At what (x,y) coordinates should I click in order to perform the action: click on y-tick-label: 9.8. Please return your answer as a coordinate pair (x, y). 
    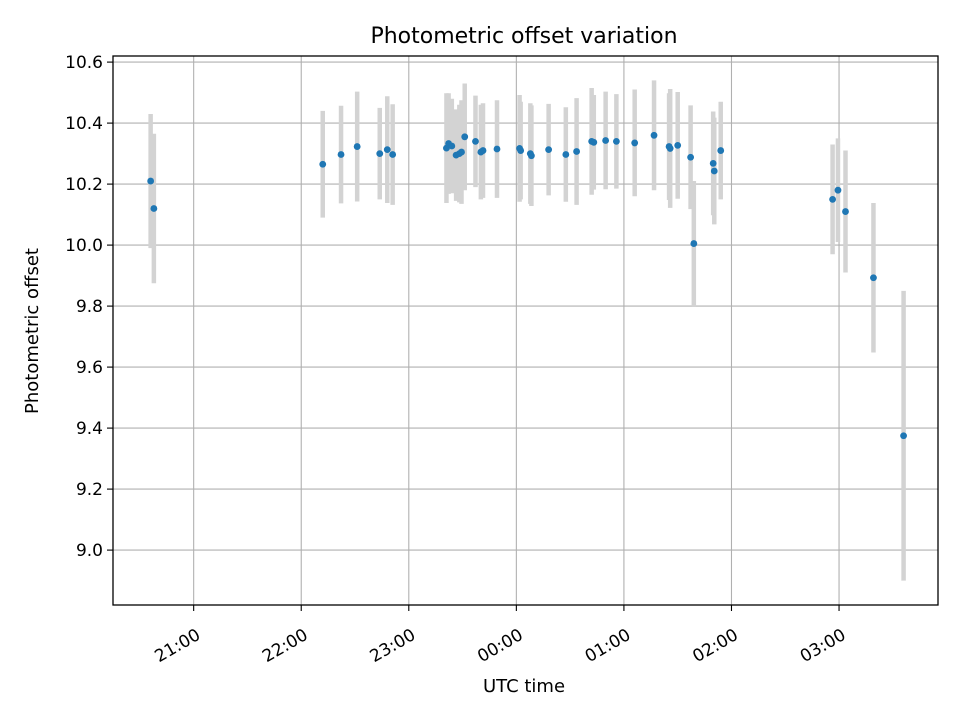
    Looking at the image, I should click on (89, 307).